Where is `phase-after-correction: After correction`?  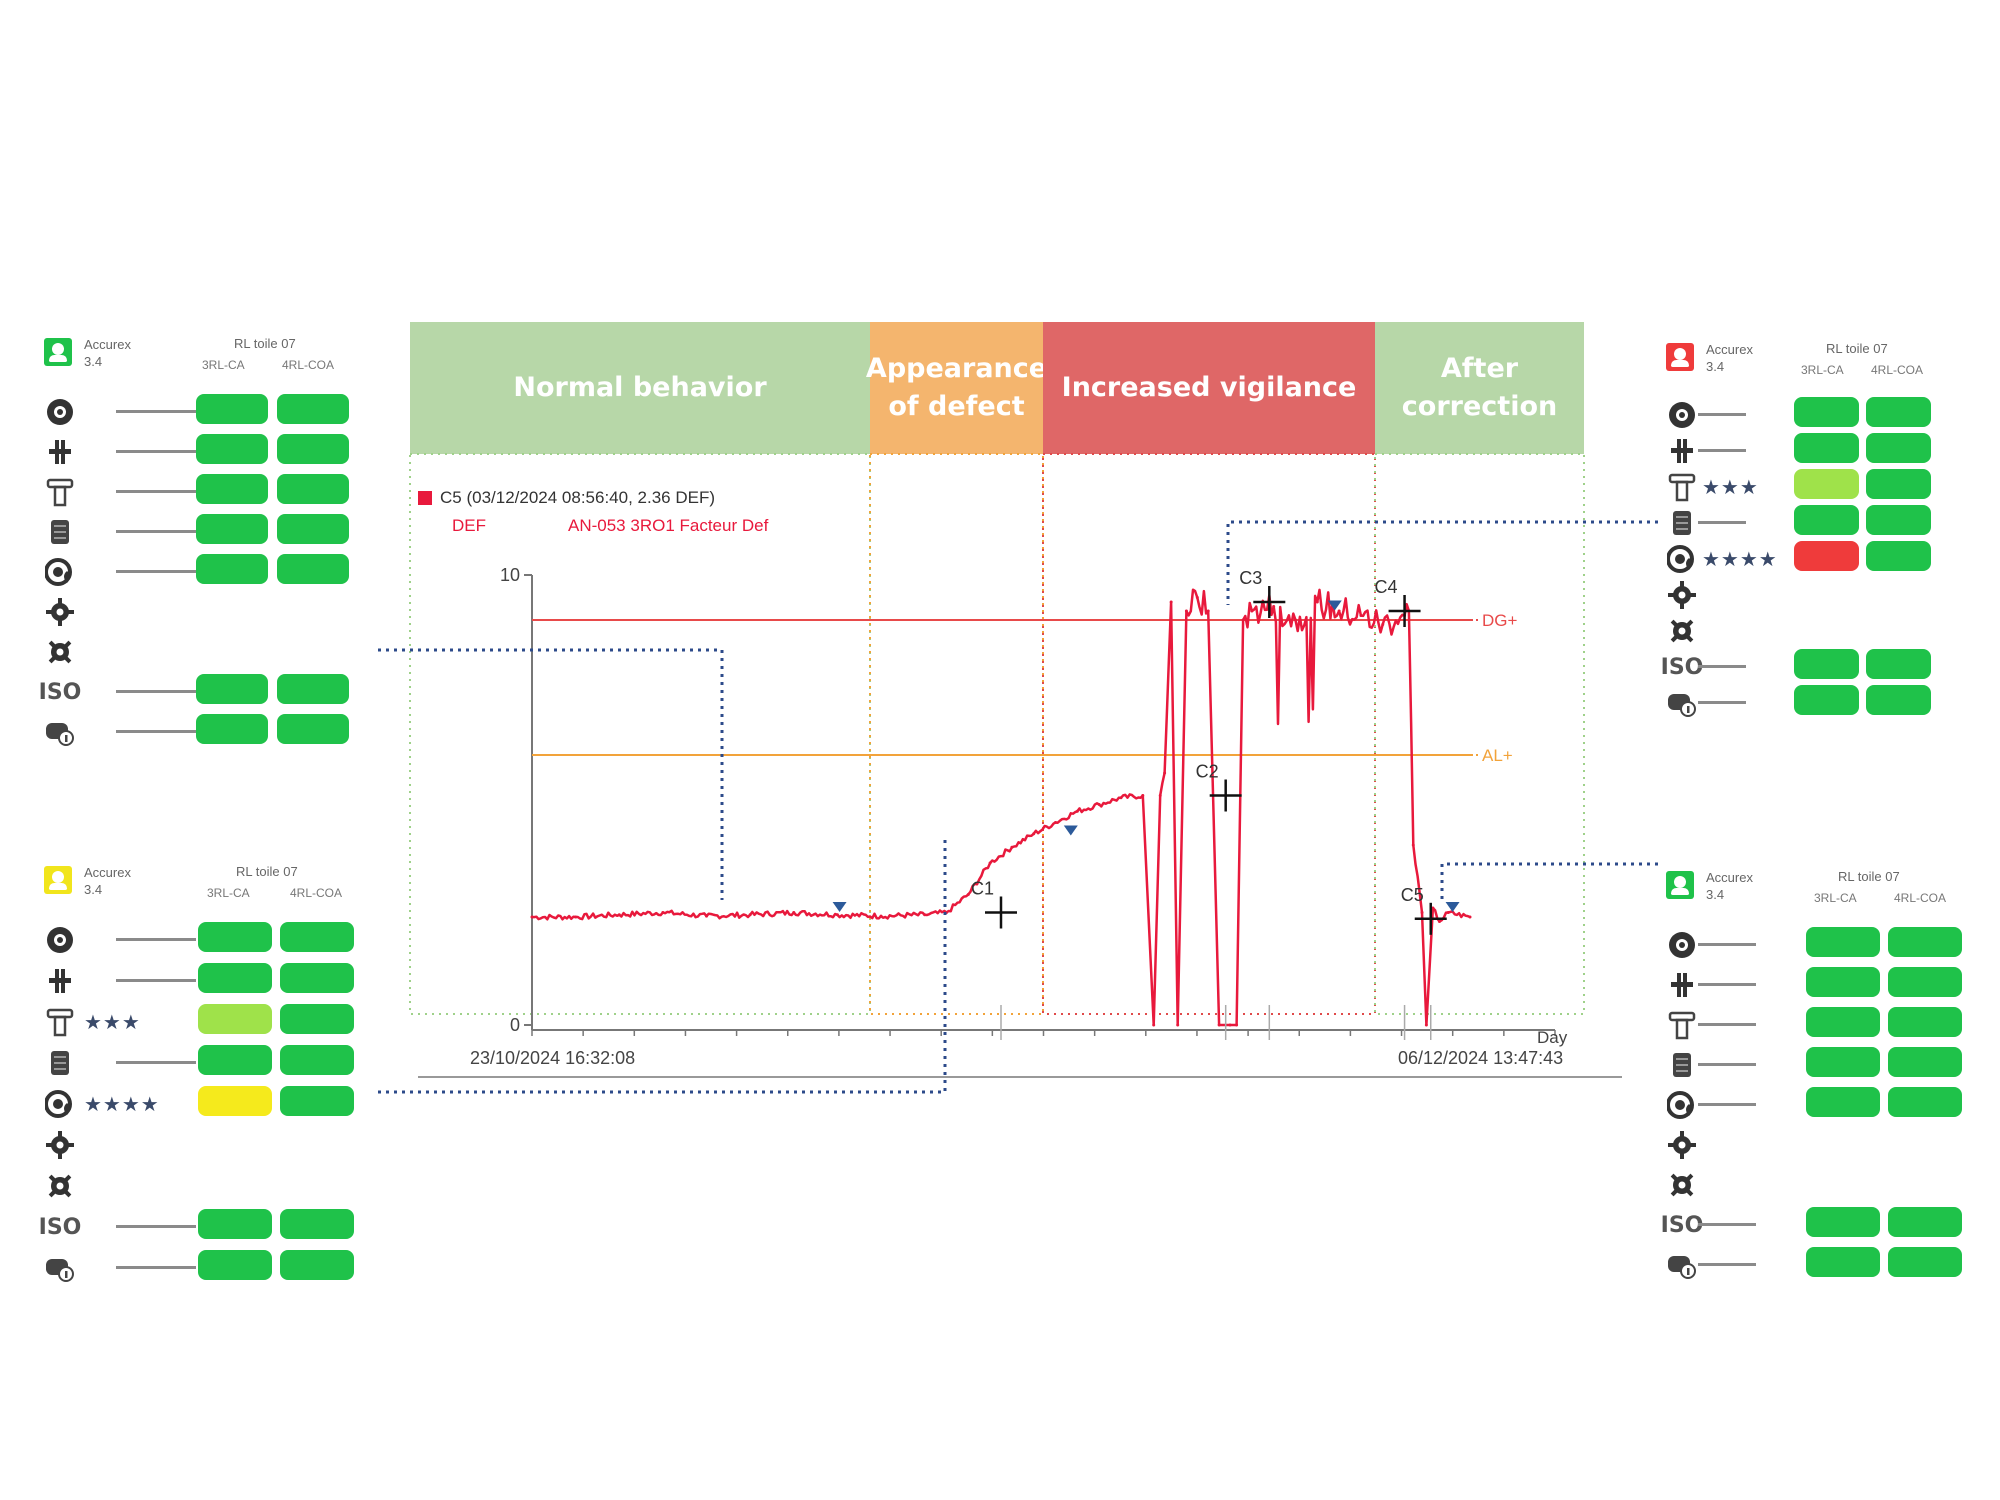 phase-after-correction: After correction is located at coordinates (1479, 388).